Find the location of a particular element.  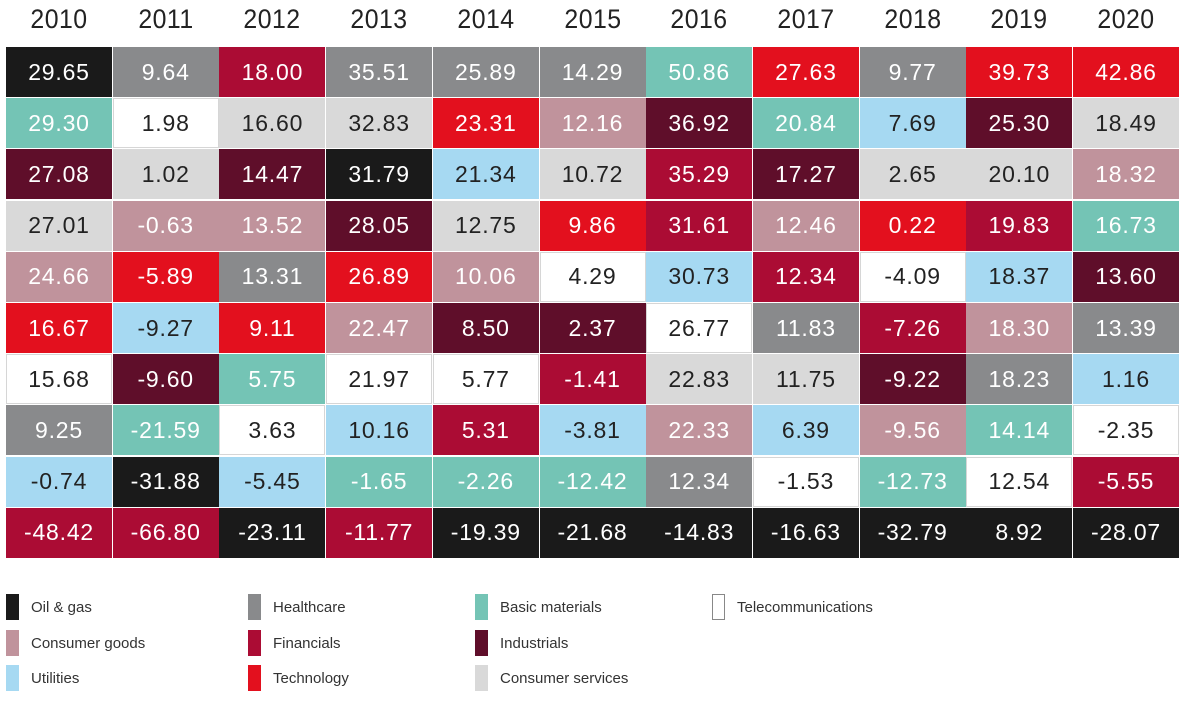

cell-industrials: 28.05 is located at coordinates (379, 225).